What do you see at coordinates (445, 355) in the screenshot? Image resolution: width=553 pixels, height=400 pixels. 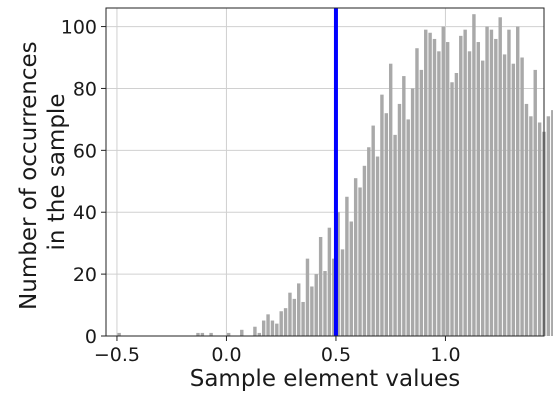 I see `x-tick-label: 1.0` at bounding box center [445, 355].